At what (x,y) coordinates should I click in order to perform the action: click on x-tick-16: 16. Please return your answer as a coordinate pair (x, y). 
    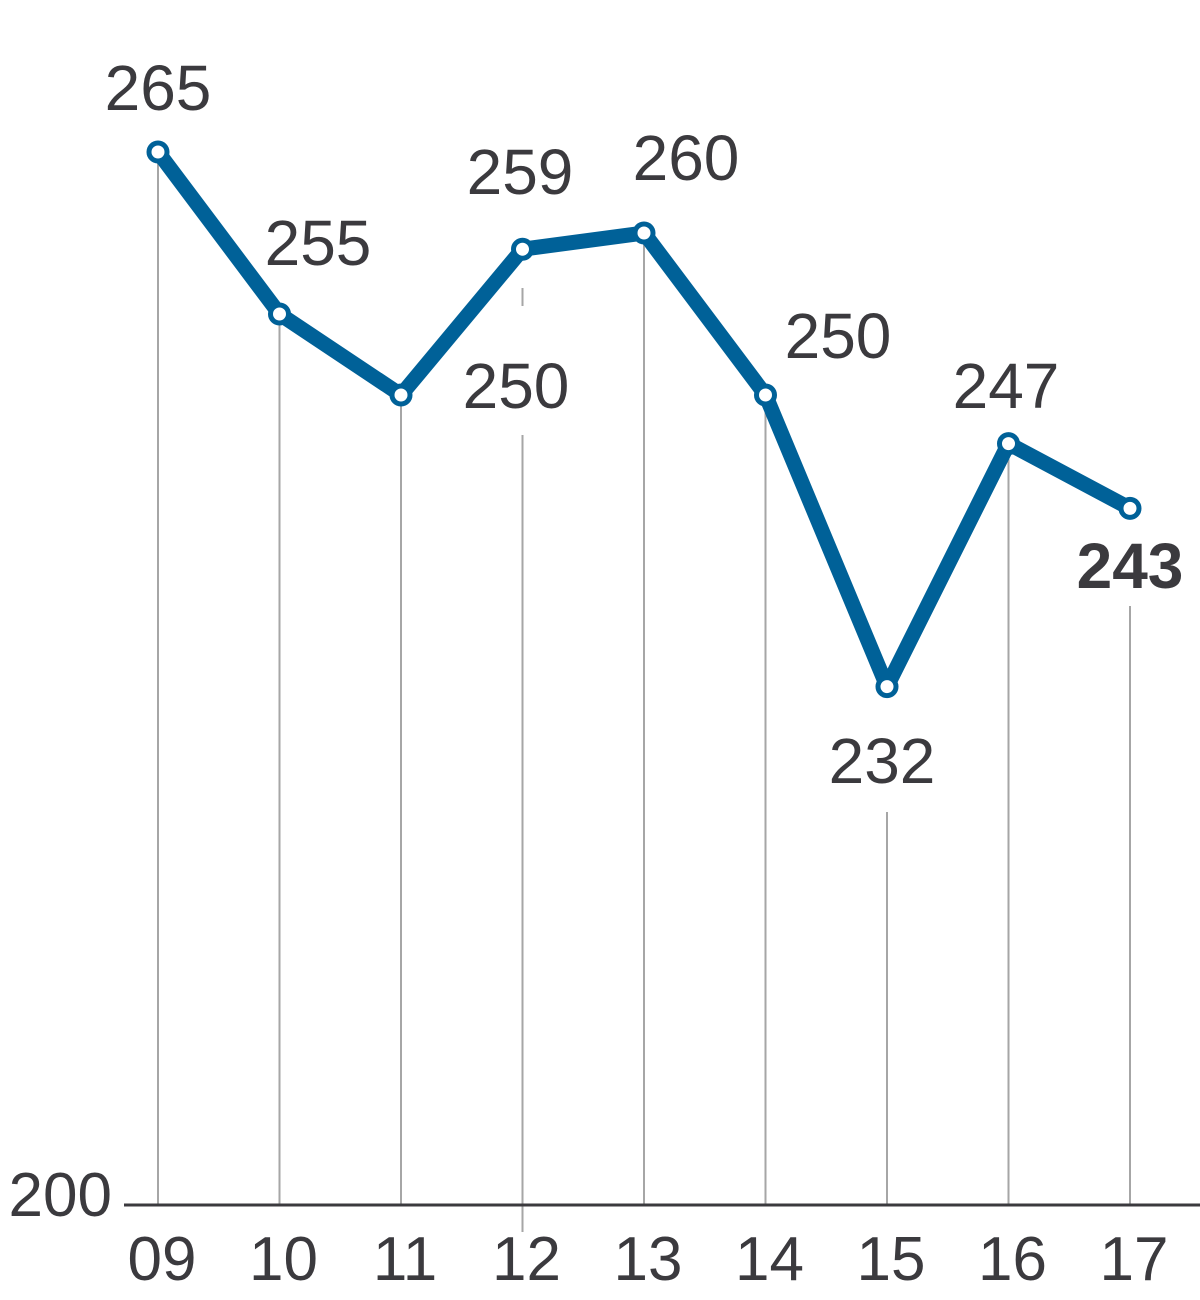
    Looking at the image, I should click on (1012, 1259).